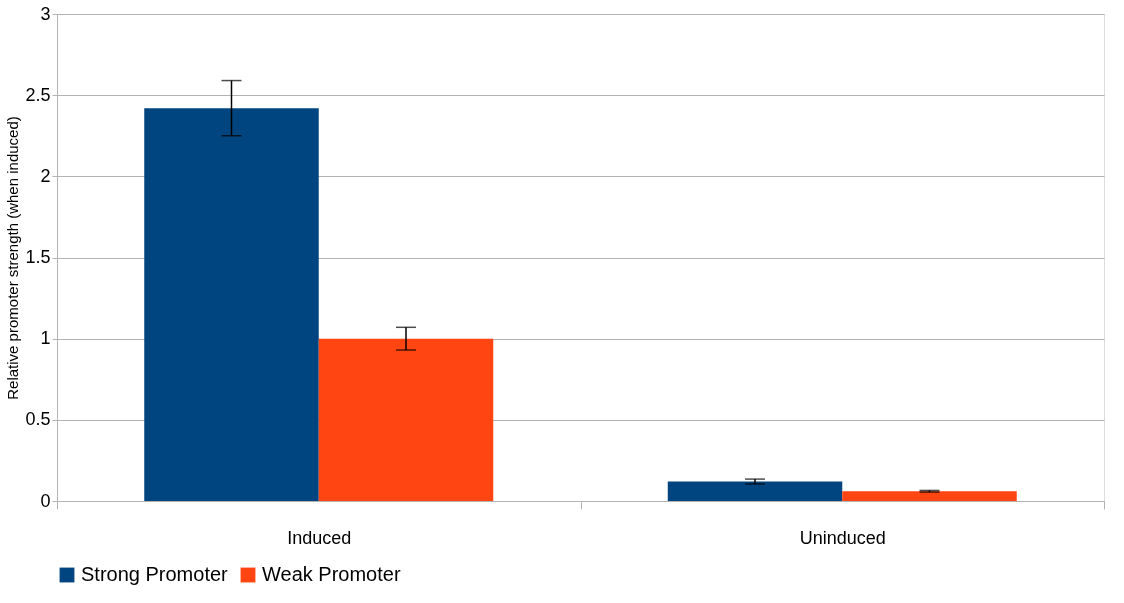 The height and width of the screenshot is (603, 1124). Describe the element at coordinates (319, 537) in the screenshot. I see `x-tick-label: Induced` at that location.